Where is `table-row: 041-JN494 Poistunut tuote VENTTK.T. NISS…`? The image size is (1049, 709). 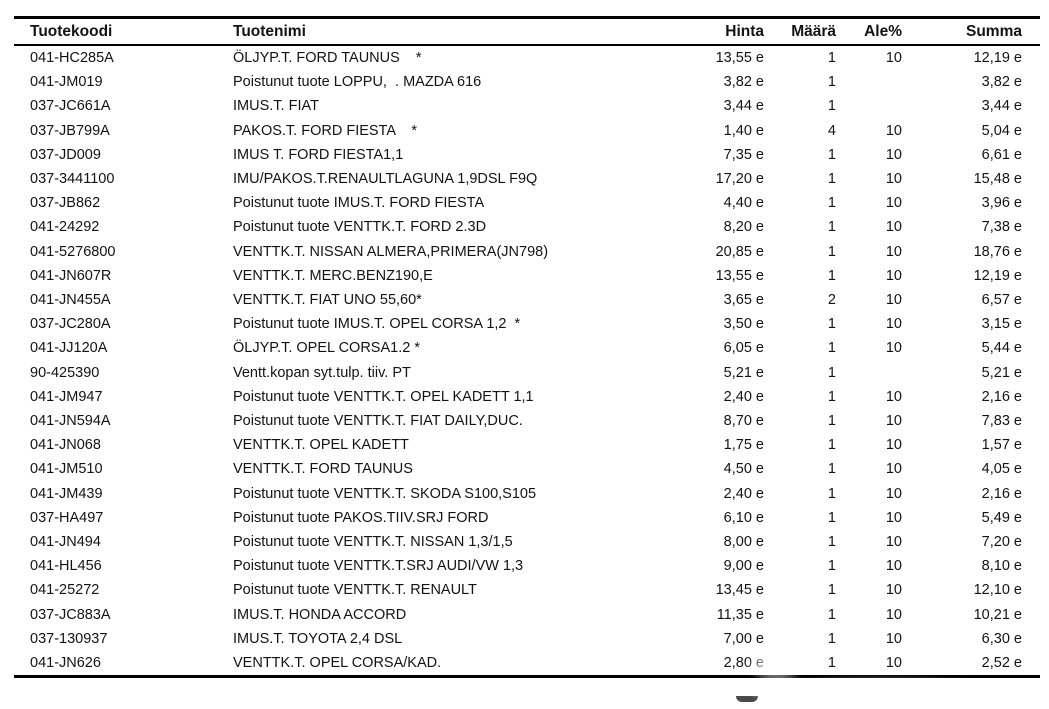 table-row: 041-JN494 Poistunut tuote VENTTK.T. NISS… is located at coordinates (527, 542).